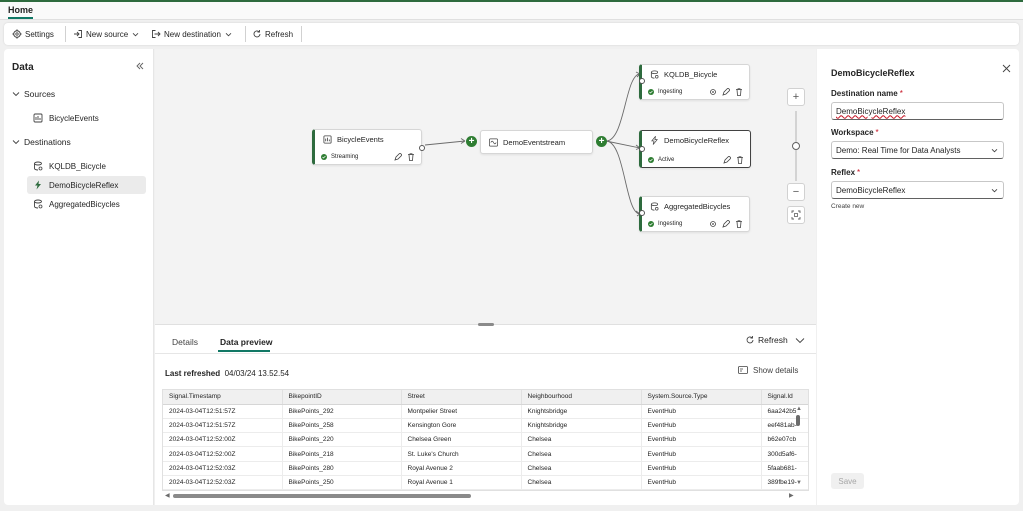  I want to click on settings-button: Settings, so click(33, 34).